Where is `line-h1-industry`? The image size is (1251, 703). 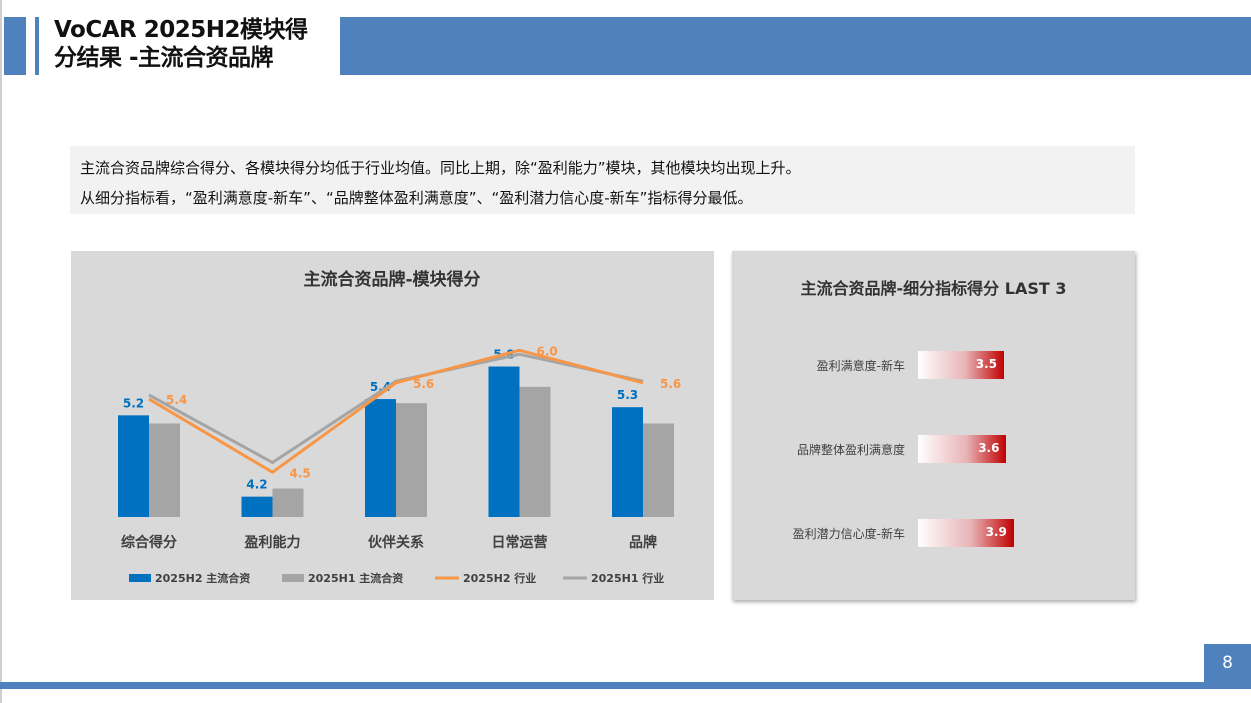 line-h1-industry is located at coordinates (396, 408).